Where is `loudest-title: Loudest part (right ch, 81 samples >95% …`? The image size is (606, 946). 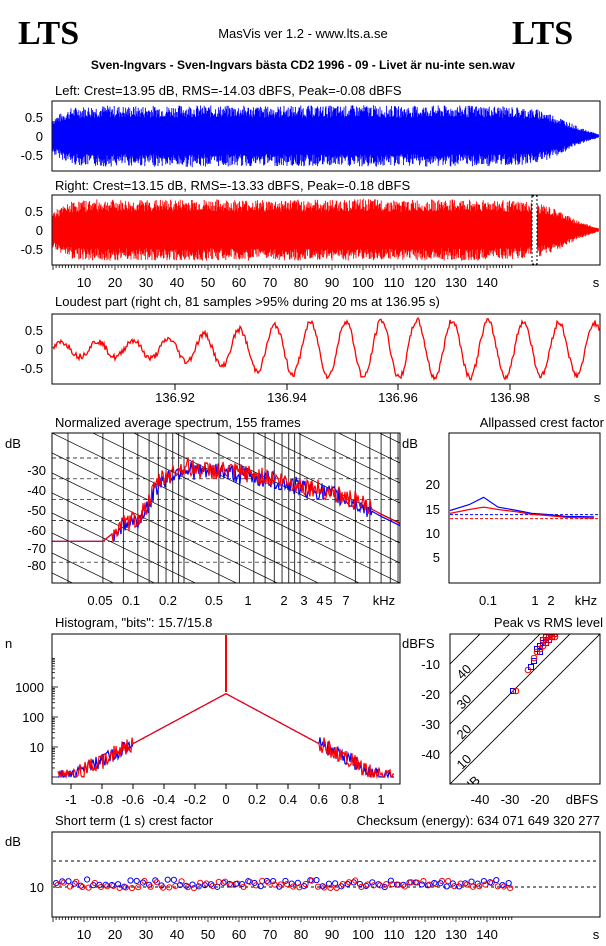 loudest-title: Loudest part (right ch, 81 samples >95% … is located at coordinates (247, 301).